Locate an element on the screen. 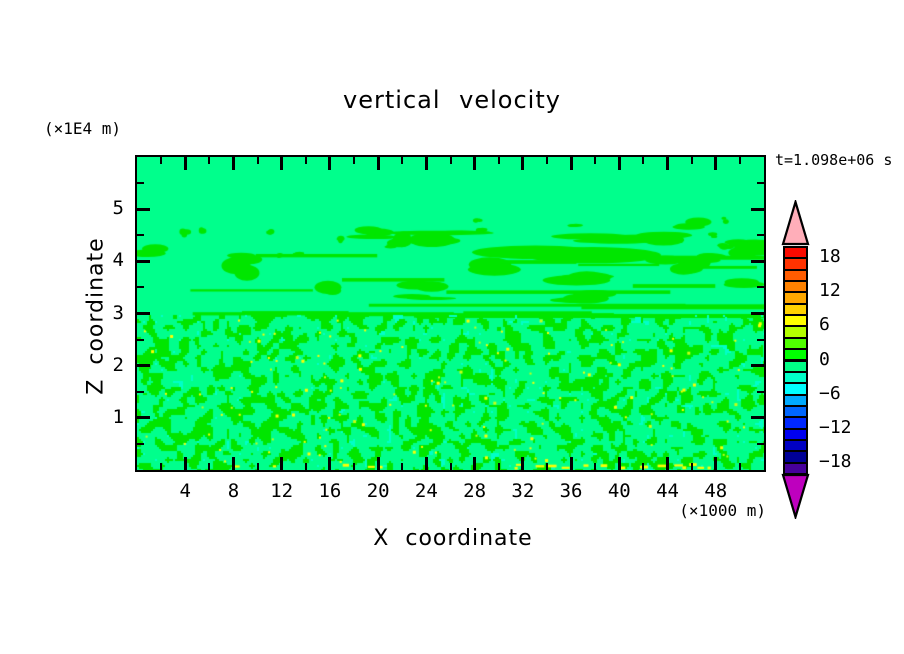 This screenshot has width=904, height=654. colorbar-over-arrow is located at coordinates (795, 223).